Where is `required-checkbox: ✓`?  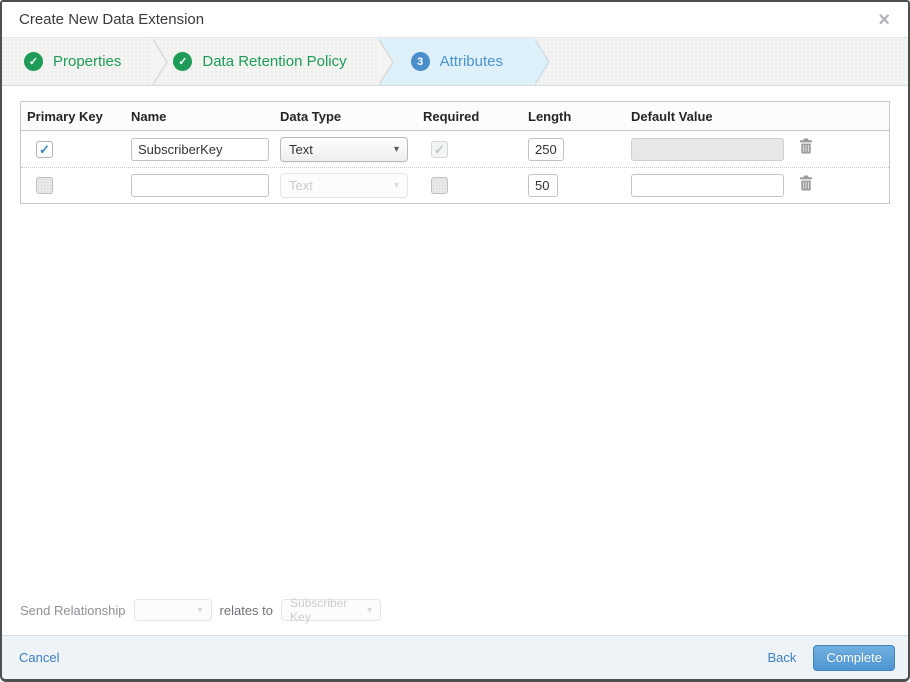
required-checkbox: ✓ is located at coordinates (439, 149).